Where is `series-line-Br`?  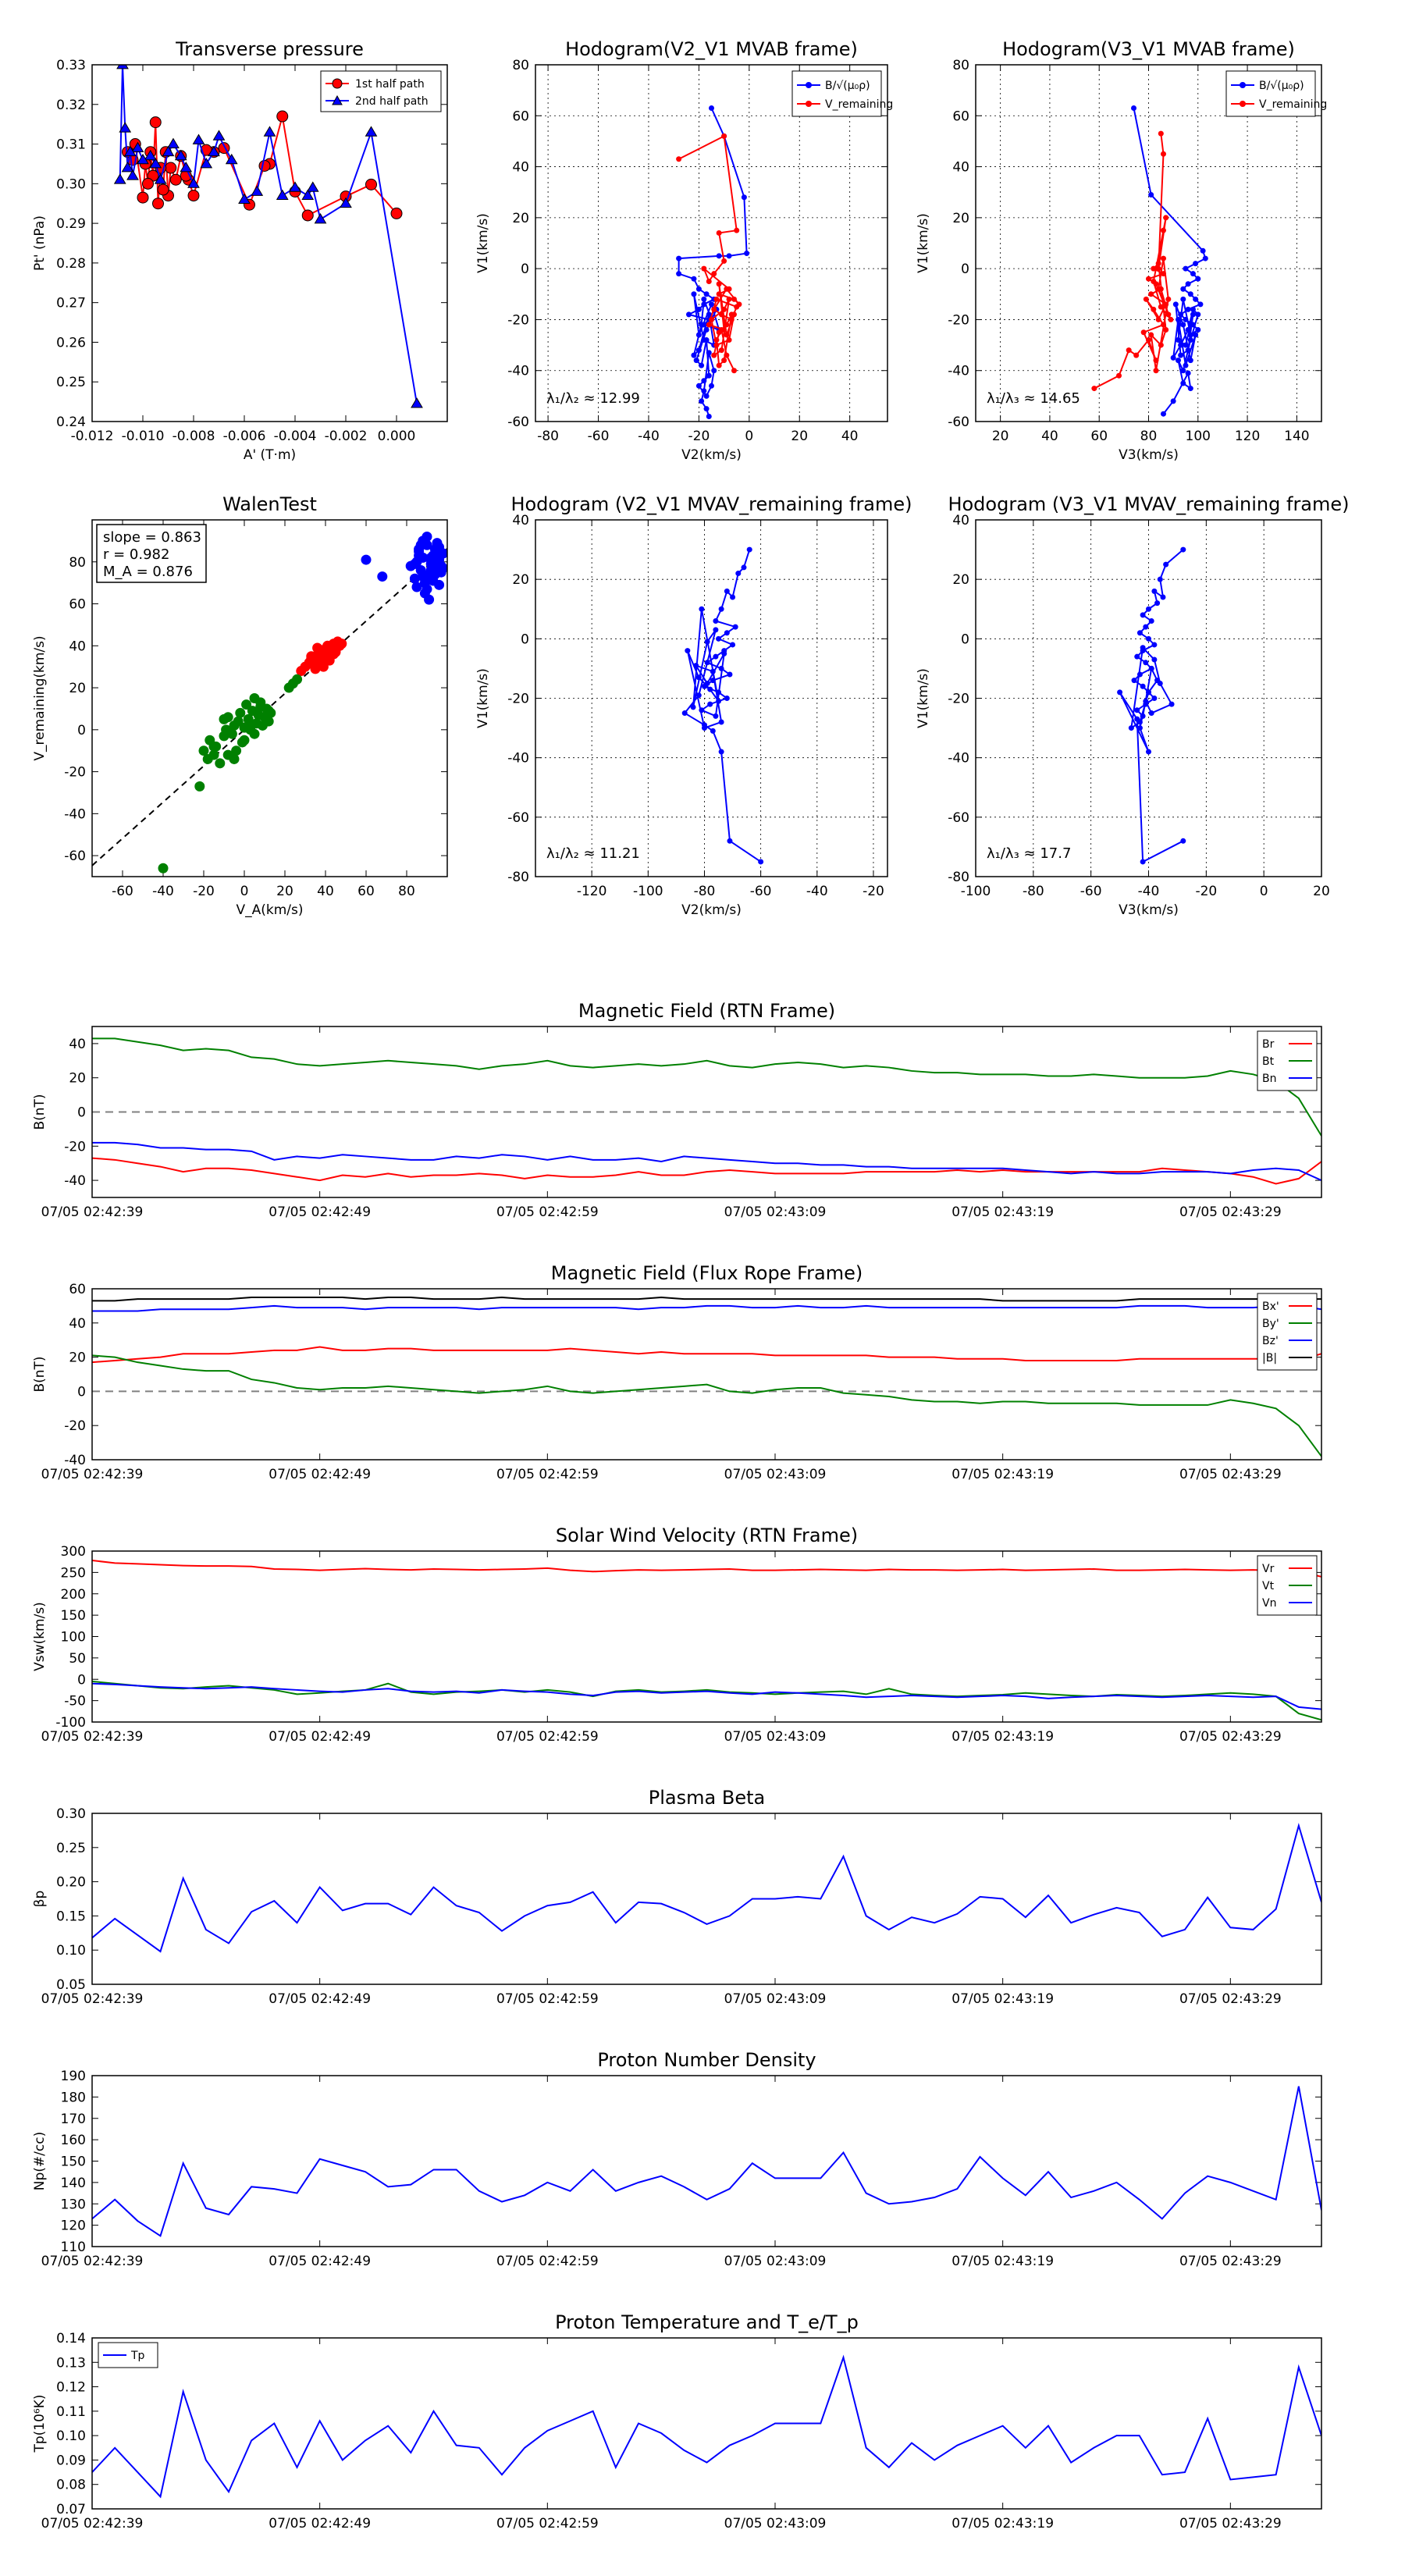 series-line-Br is located at coordinates (707, 1171).